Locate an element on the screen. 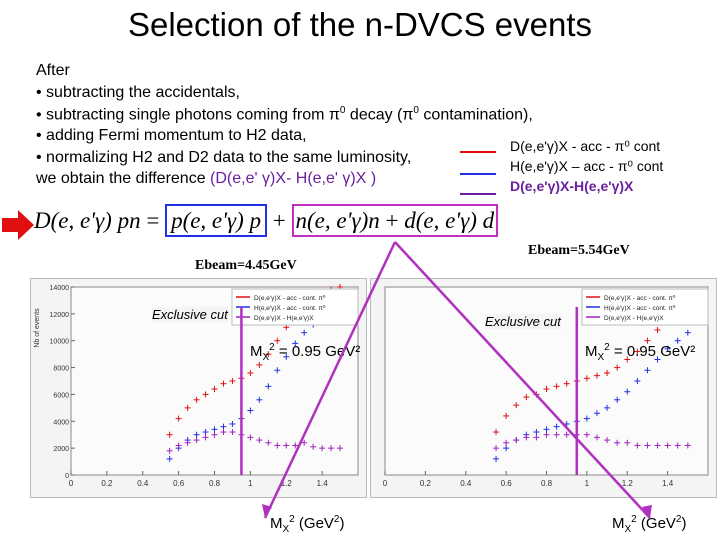 This screenshot has width=720, height=540. legend-text-d2: D(e,e'γ)X - acc - π⁰ cont is located at coordinates (585, 146).